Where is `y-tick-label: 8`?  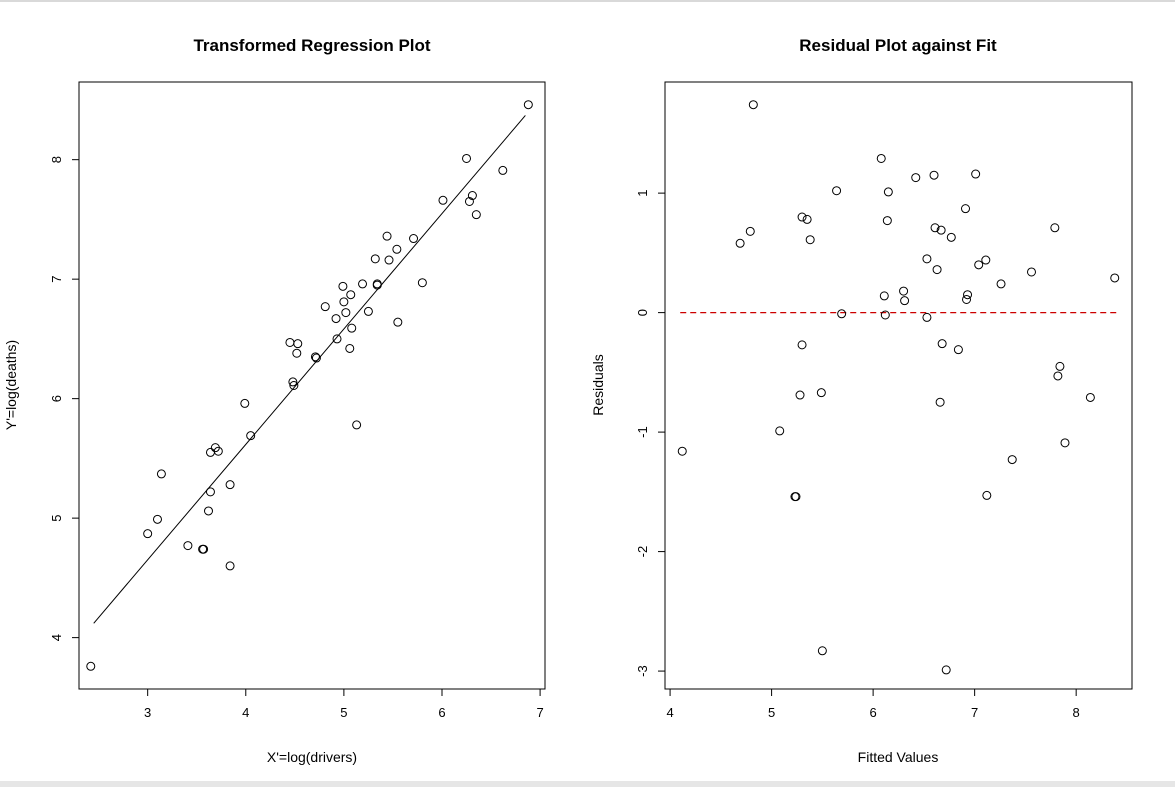 y-tick-label: 8 is located at coordinates (56, 159).